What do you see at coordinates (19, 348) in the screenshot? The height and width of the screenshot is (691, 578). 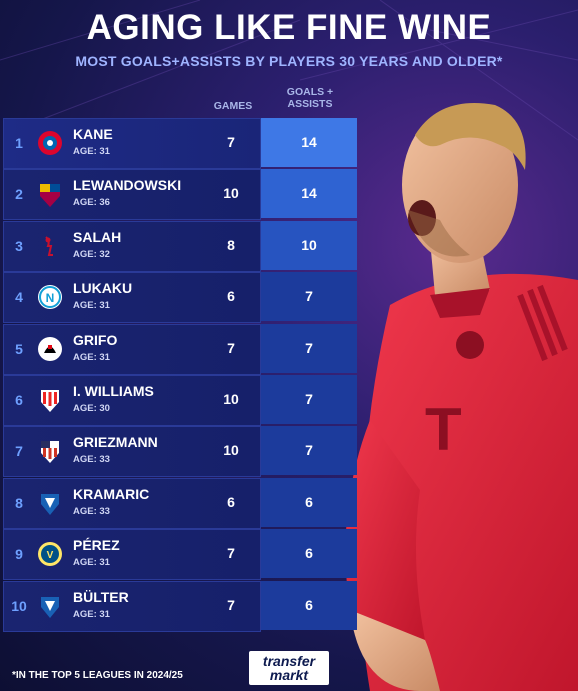 I see `rank-number: 5` at bounding box center [19, 348].